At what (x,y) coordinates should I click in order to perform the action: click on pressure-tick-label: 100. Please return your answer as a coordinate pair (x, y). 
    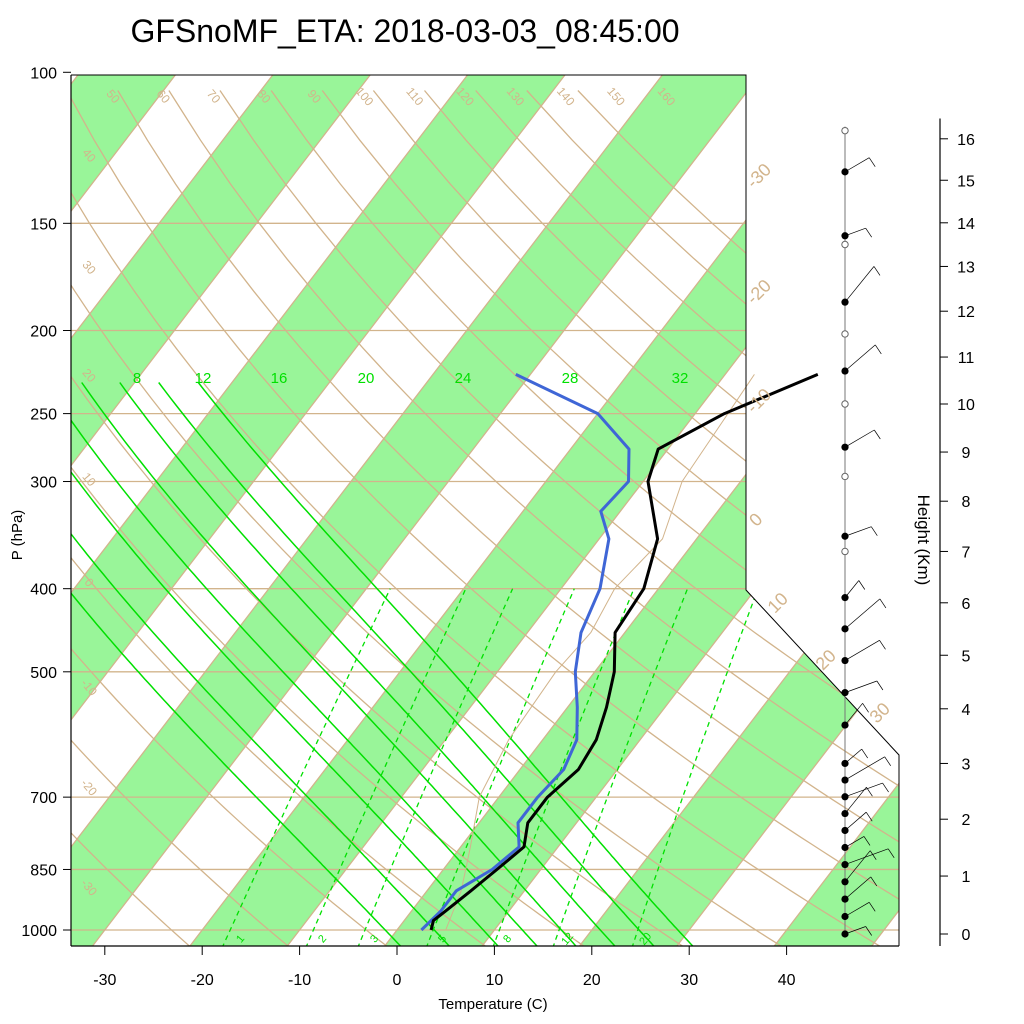
    Looking at the image, I should click on (43, 73).